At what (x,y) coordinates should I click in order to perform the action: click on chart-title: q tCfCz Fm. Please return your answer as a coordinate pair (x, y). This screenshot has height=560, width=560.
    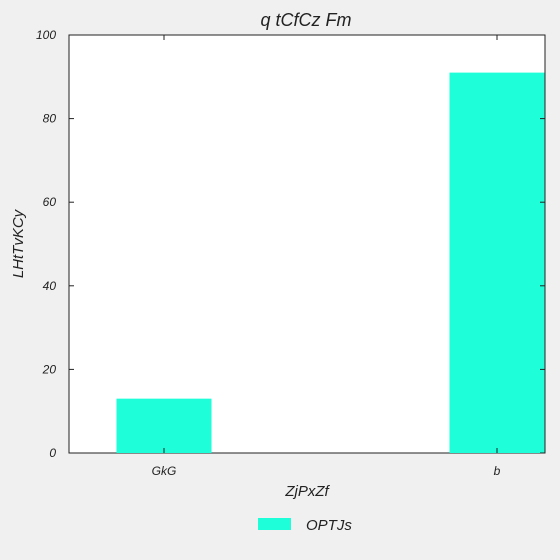
    Looking at the image, I should click on (305, 20).